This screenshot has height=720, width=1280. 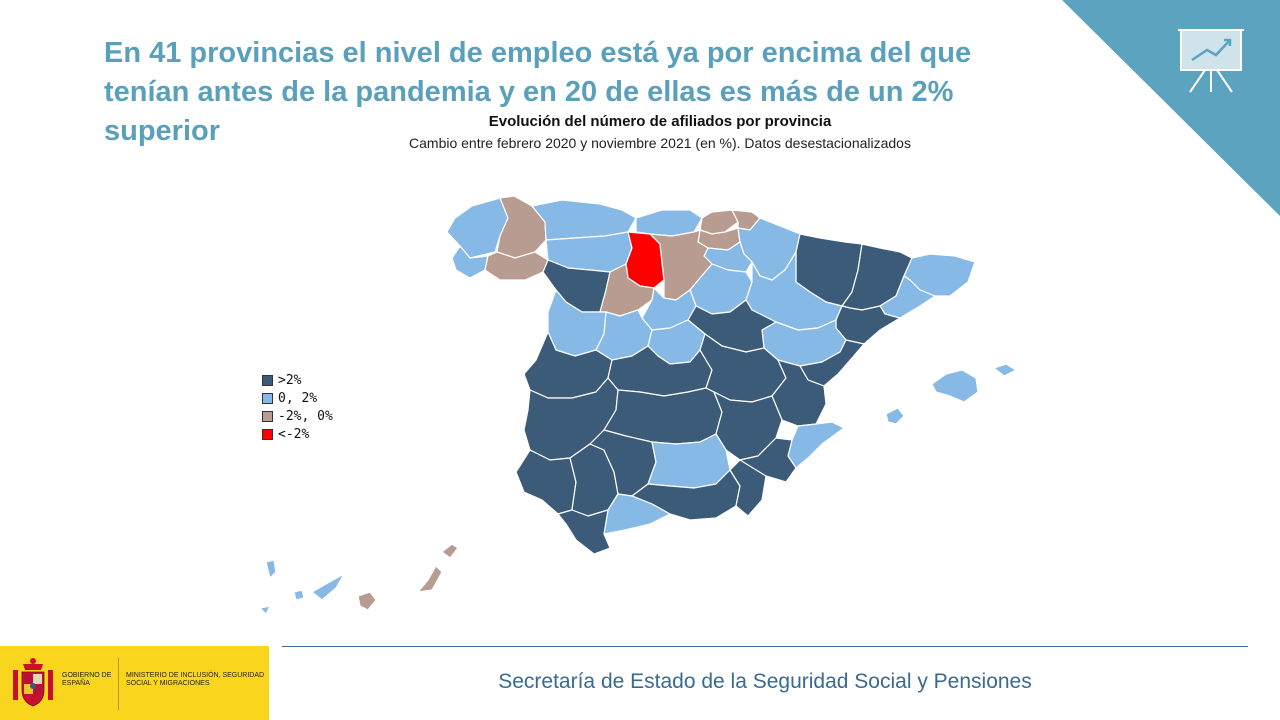 What do you see at coordinates (627, 290) in the screenshot?
I see `province-valladolid` at bounding box center [627, 290].